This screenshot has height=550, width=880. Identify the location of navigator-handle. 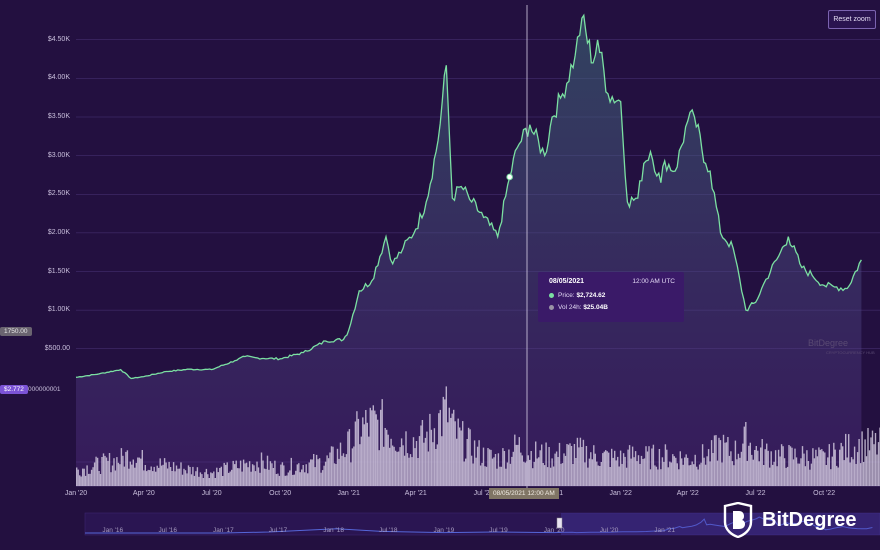
(559, 523).